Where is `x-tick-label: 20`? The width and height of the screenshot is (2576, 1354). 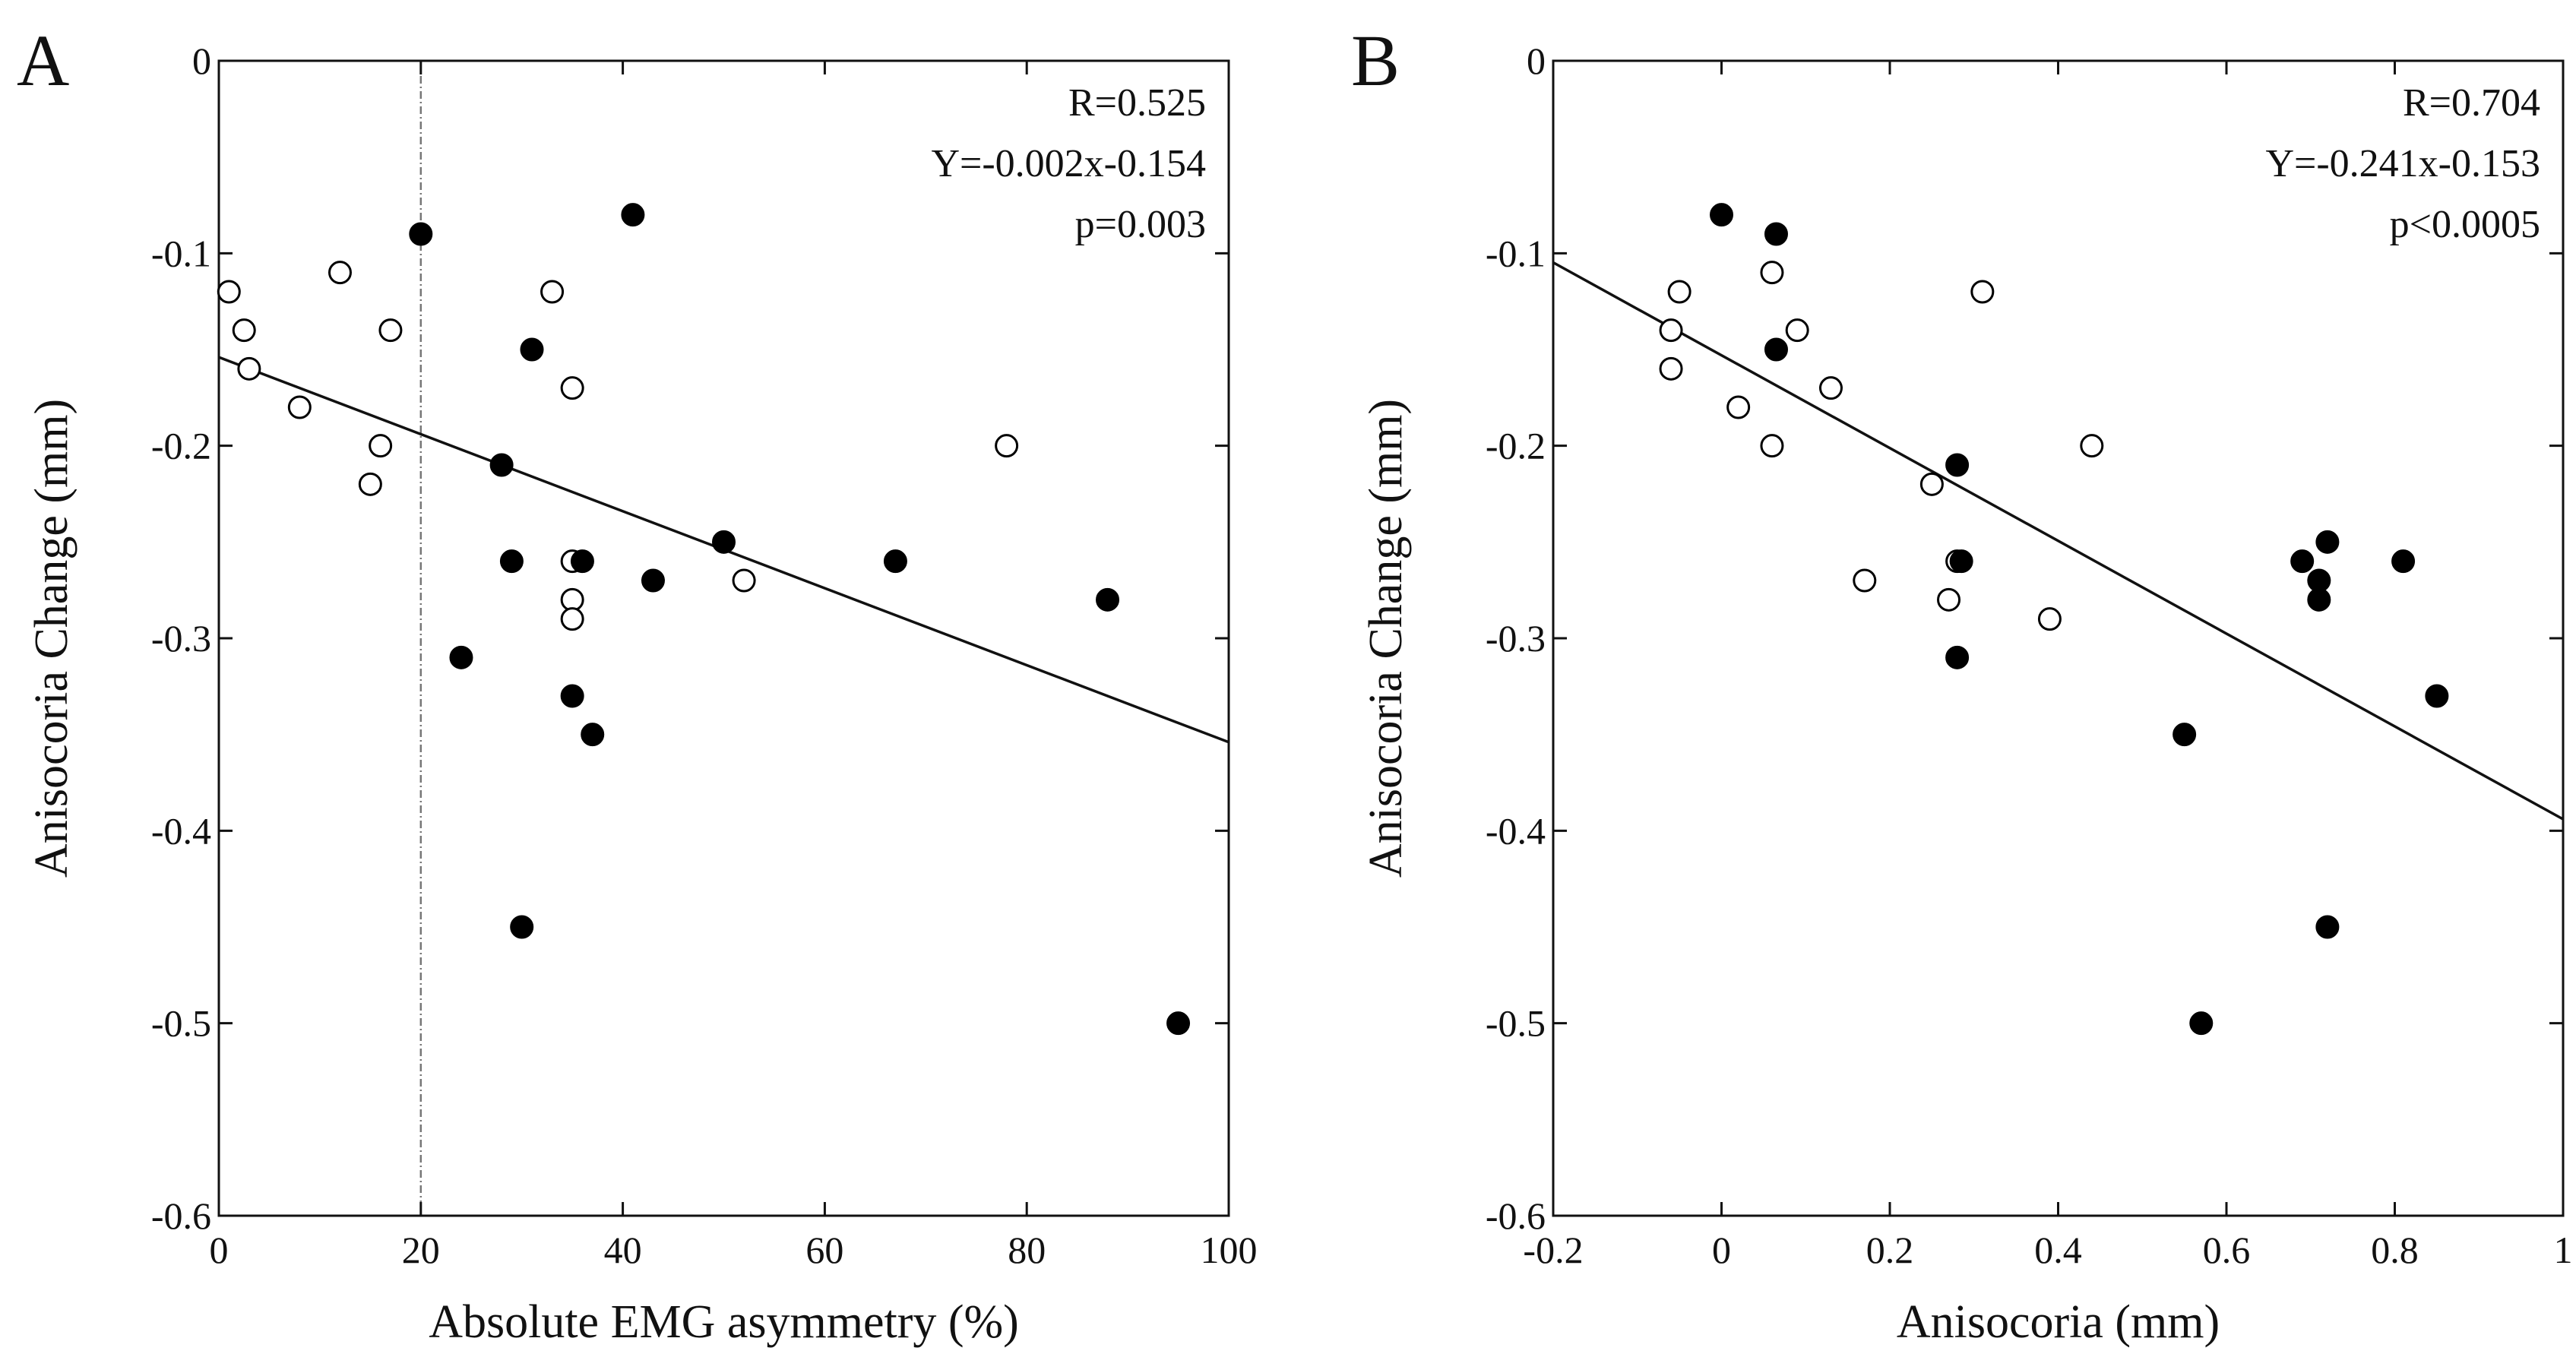
x-tick-label: 20 is located at coordinates (421, 1250).